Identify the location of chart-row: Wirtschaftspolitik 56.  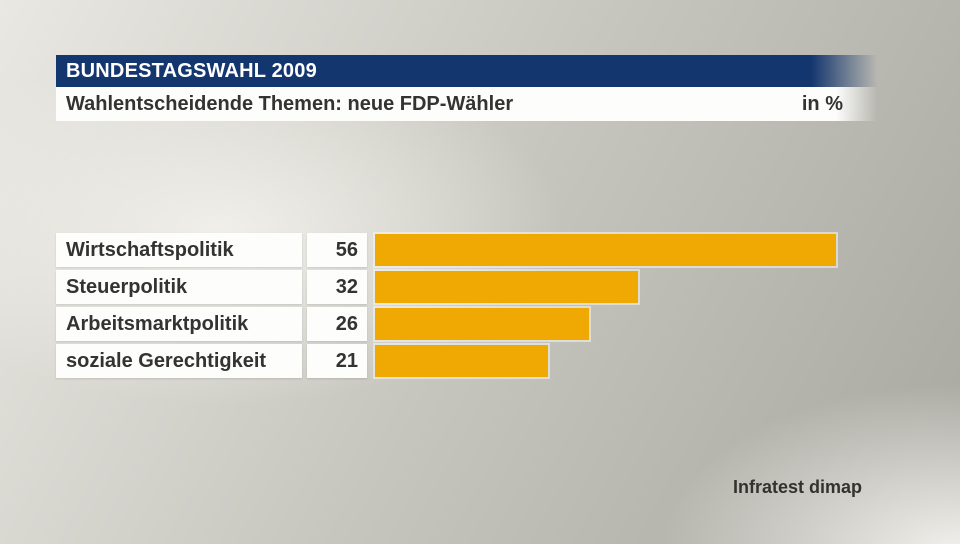
(446, 250).